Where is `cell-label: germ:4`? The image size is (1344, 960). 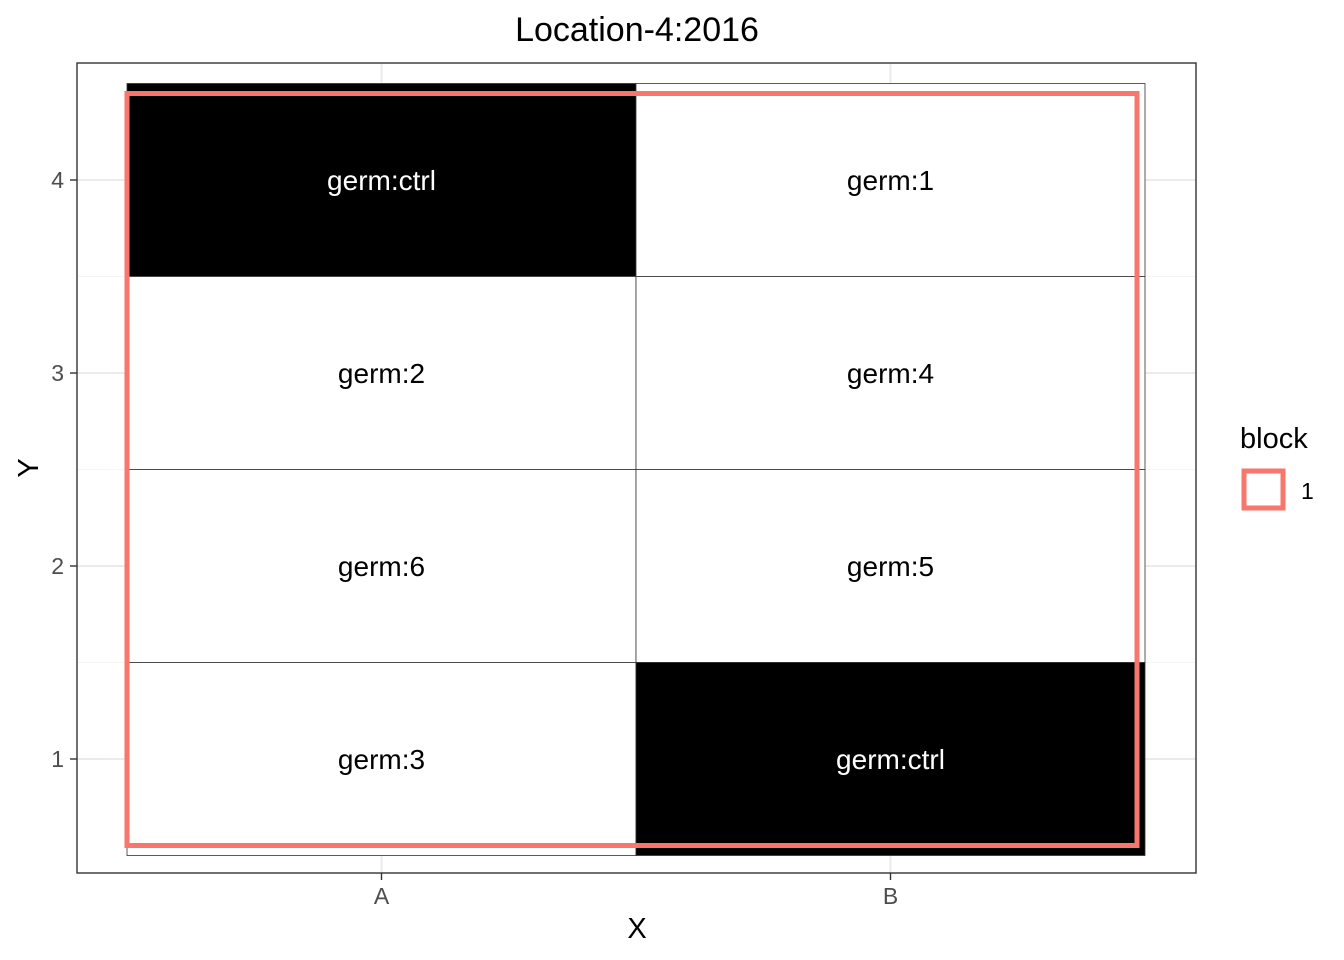 cell-label: germ:4 is located at coordinates (890, 373).